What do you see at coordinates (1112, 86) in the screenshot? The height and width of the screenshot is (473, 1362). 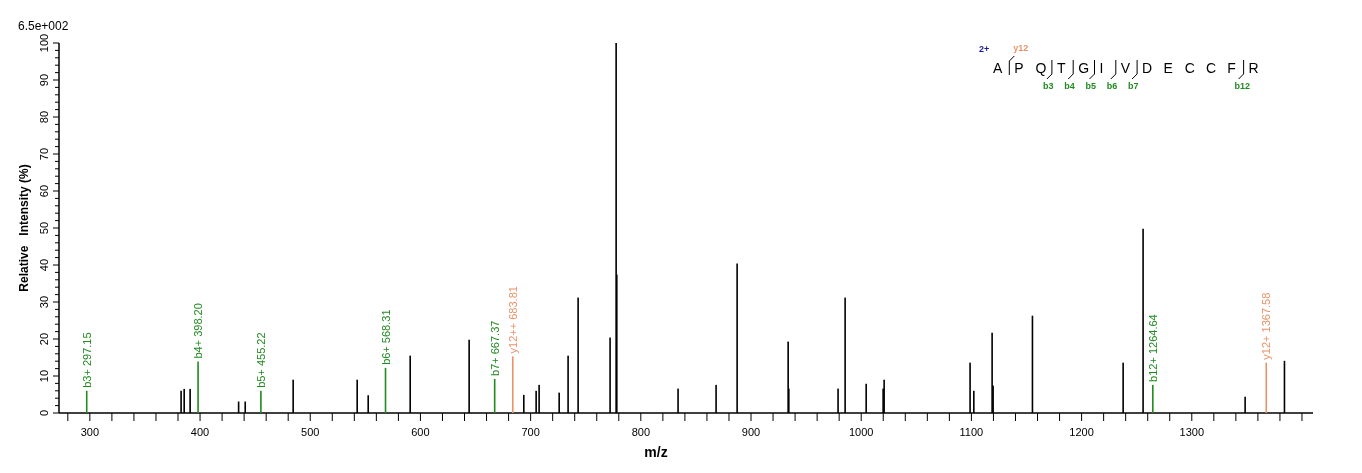 I see `annotation: b6` at bounding box center [1112, 86].